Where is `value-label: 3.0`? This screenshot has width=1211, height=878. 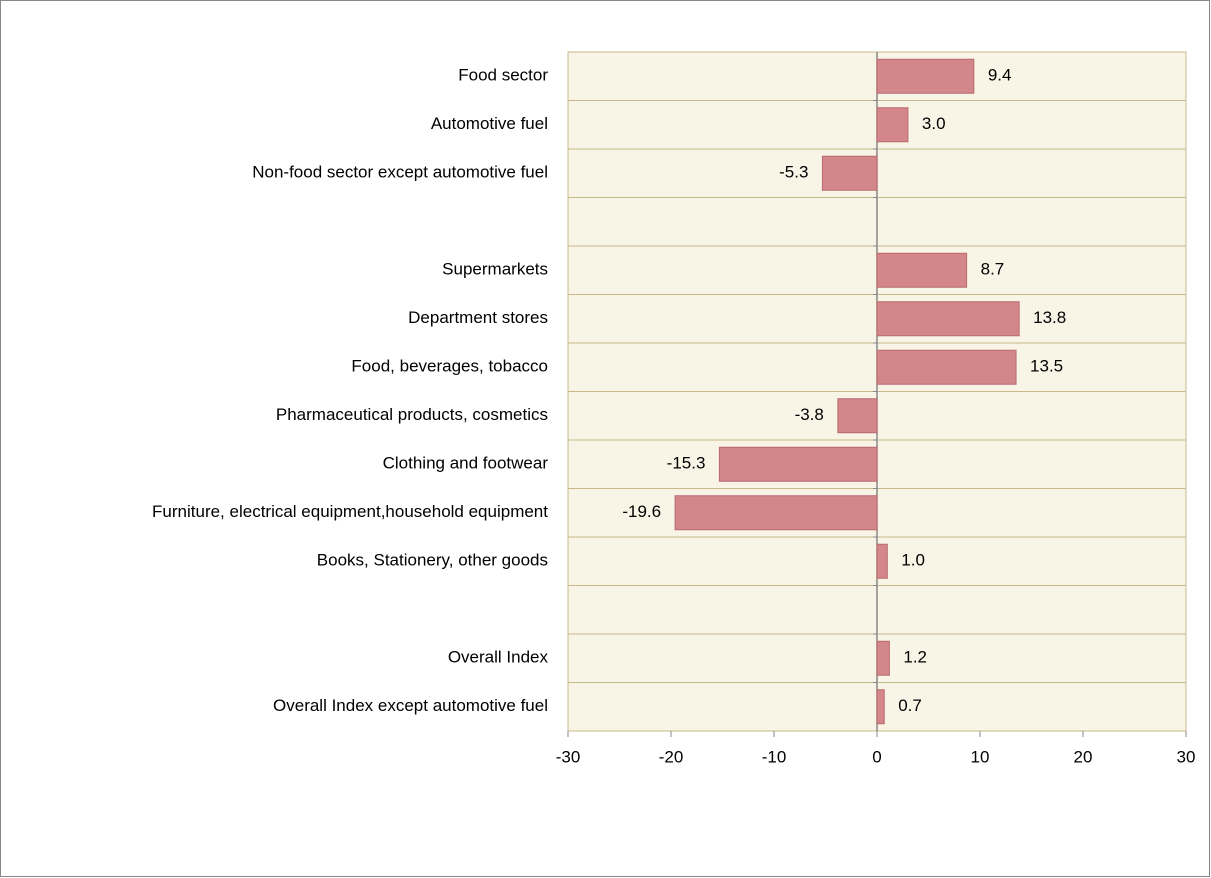 value-label: 3.0 is located at coordinates (934, 123).